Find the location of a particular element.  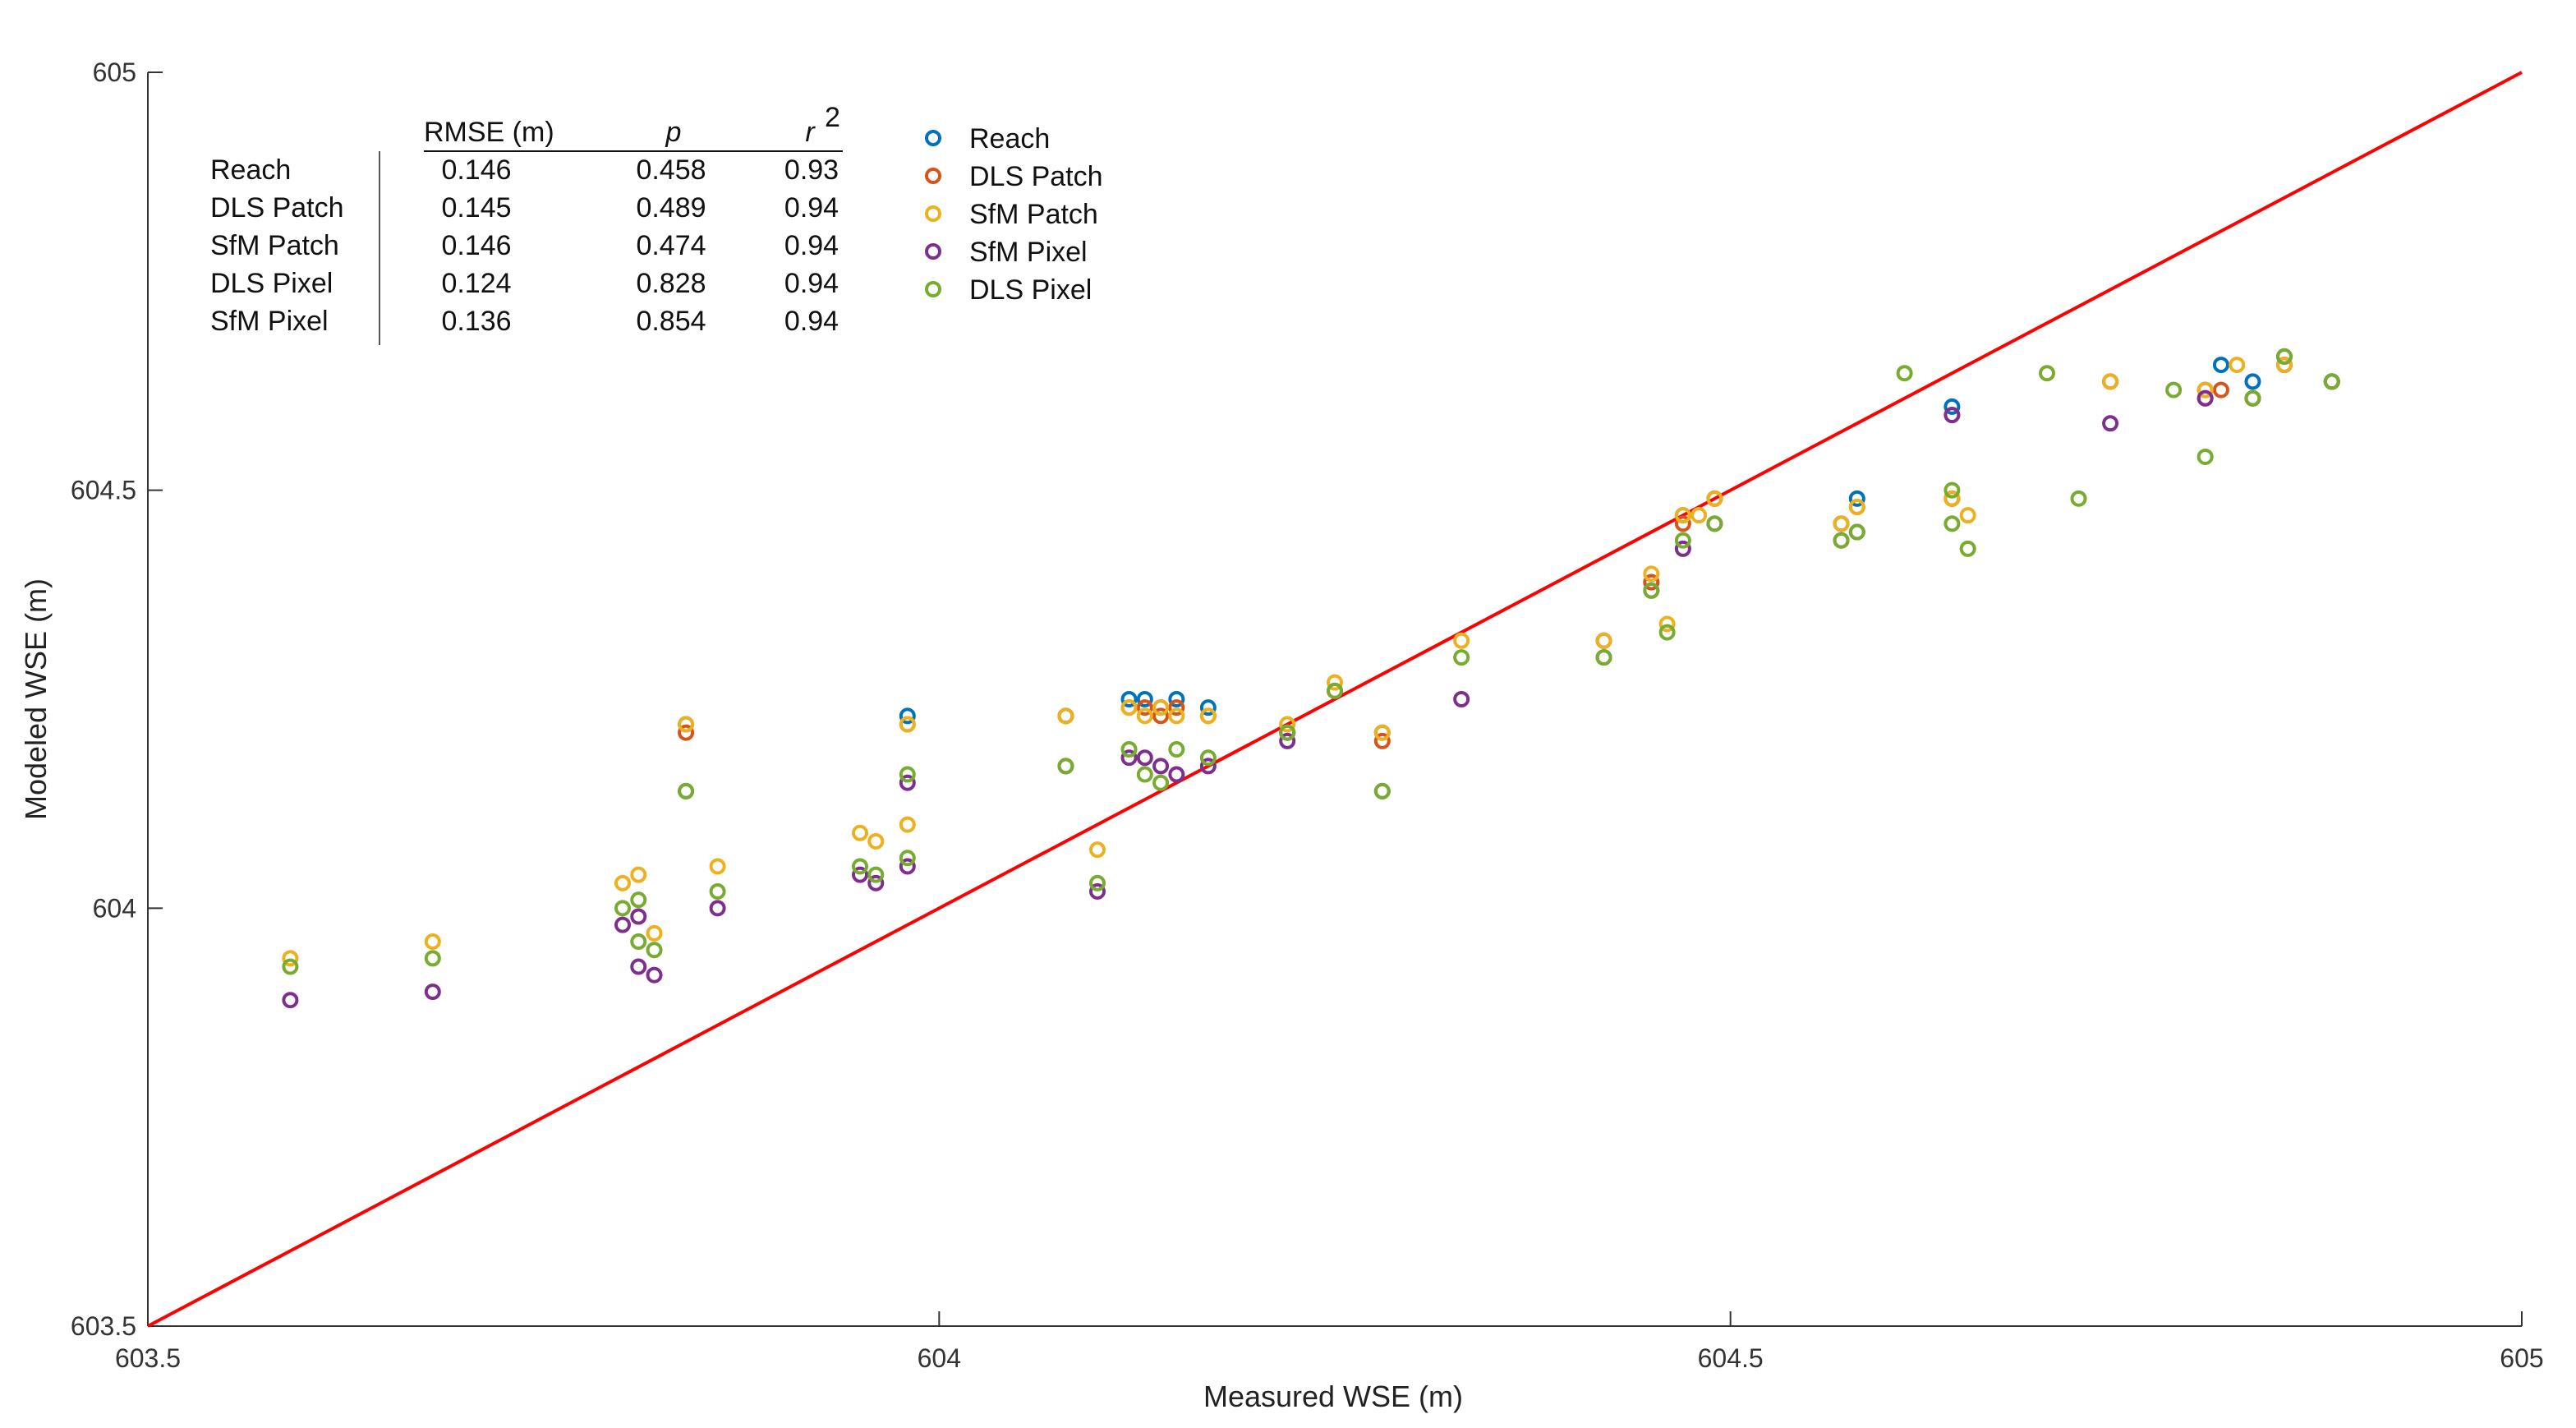

stats-row-rmse: 0.145 is located at coordinates (476, 207).